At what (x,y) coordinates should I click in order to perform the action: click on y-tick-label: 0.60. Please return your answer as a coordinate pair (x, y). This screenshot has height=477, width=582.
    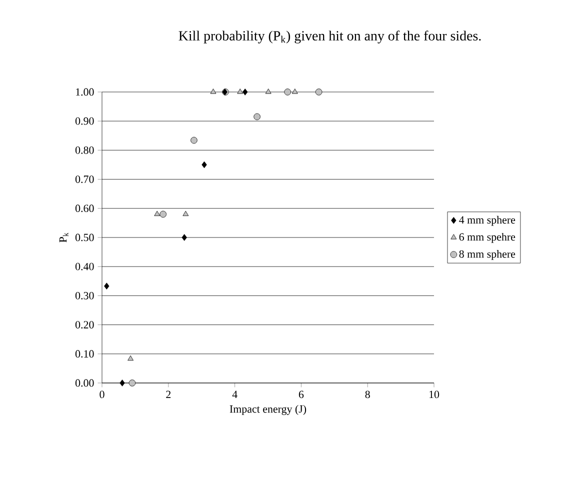
    Looking at the image, I should click on (84, 208).